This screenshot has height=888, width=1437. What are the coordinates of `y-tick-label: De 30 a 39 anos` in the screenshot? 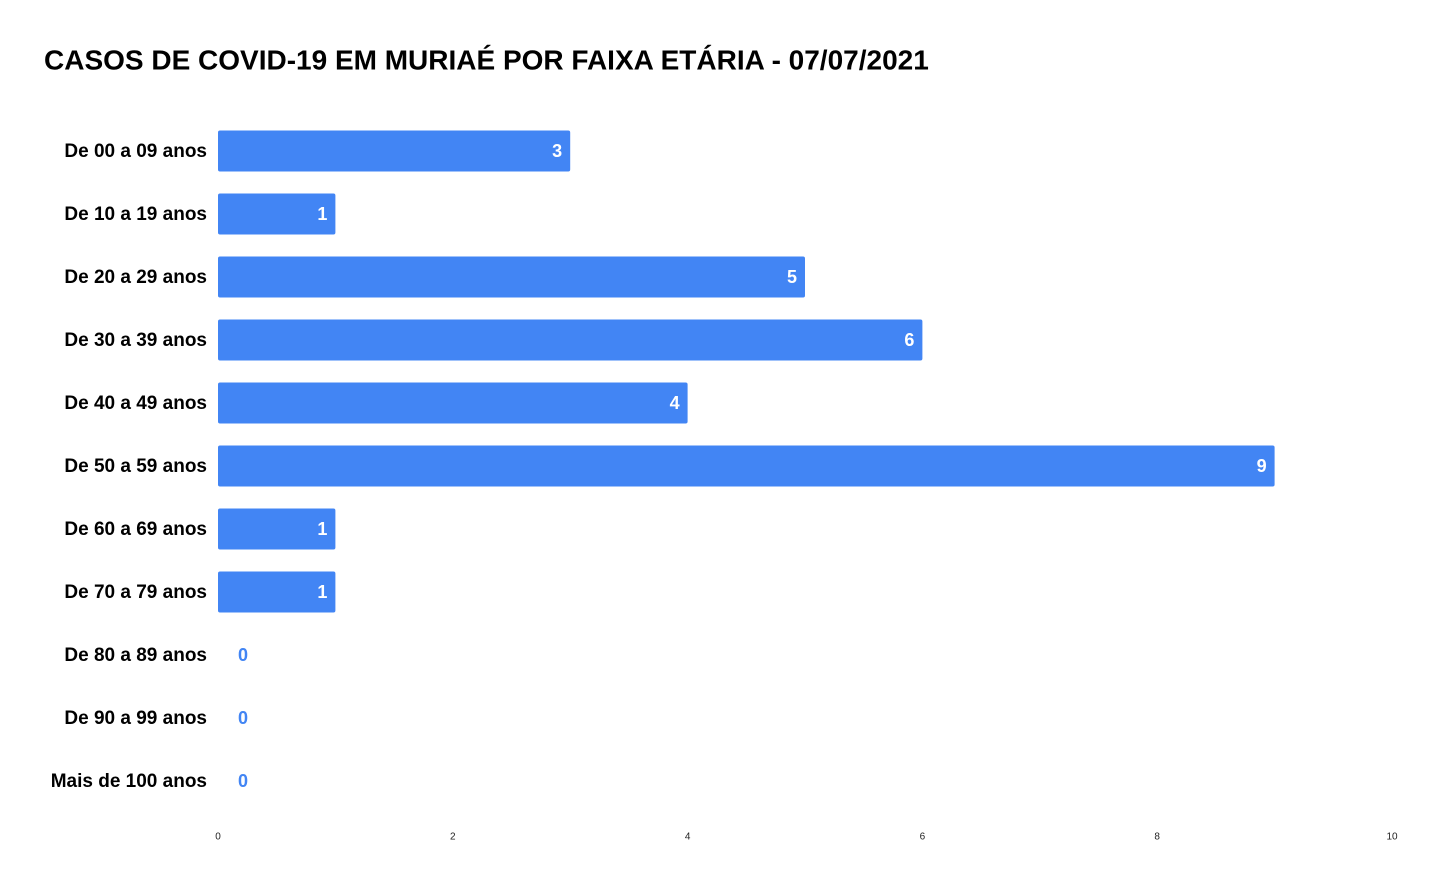 It's located at (135, 340).